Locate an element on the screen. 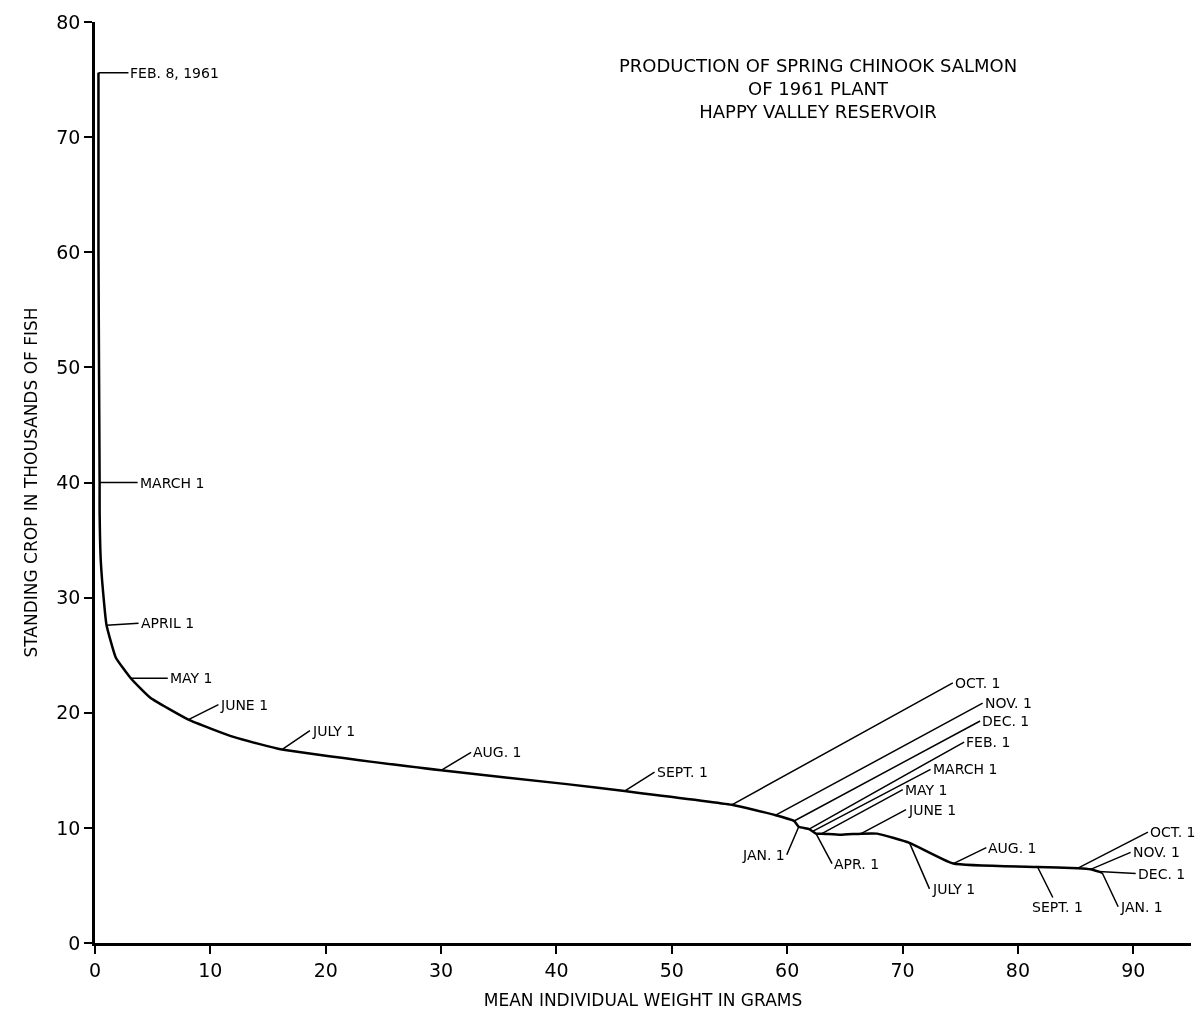 The height and width of the screenshot is (1023, 1203). annotation: FEB. 1 is located at coordinates (988, 742).